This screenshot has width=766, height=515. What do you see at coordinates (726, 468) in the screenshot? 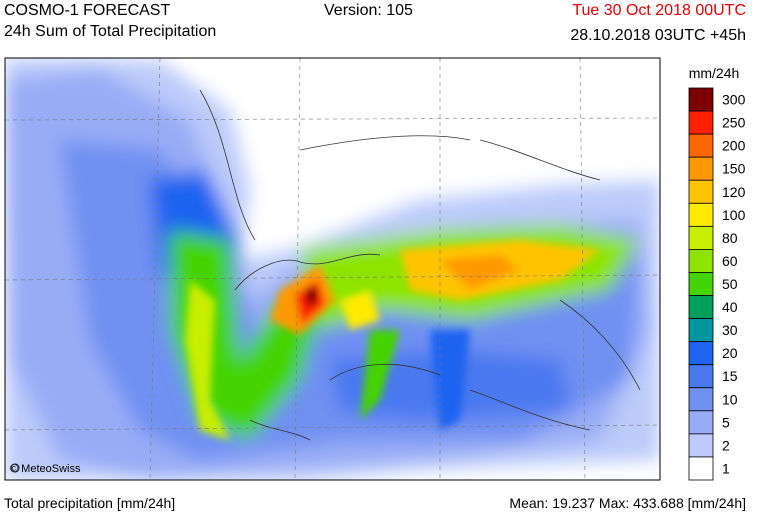
I see `colorbar-label: 1` at bounding box center [726, 468].